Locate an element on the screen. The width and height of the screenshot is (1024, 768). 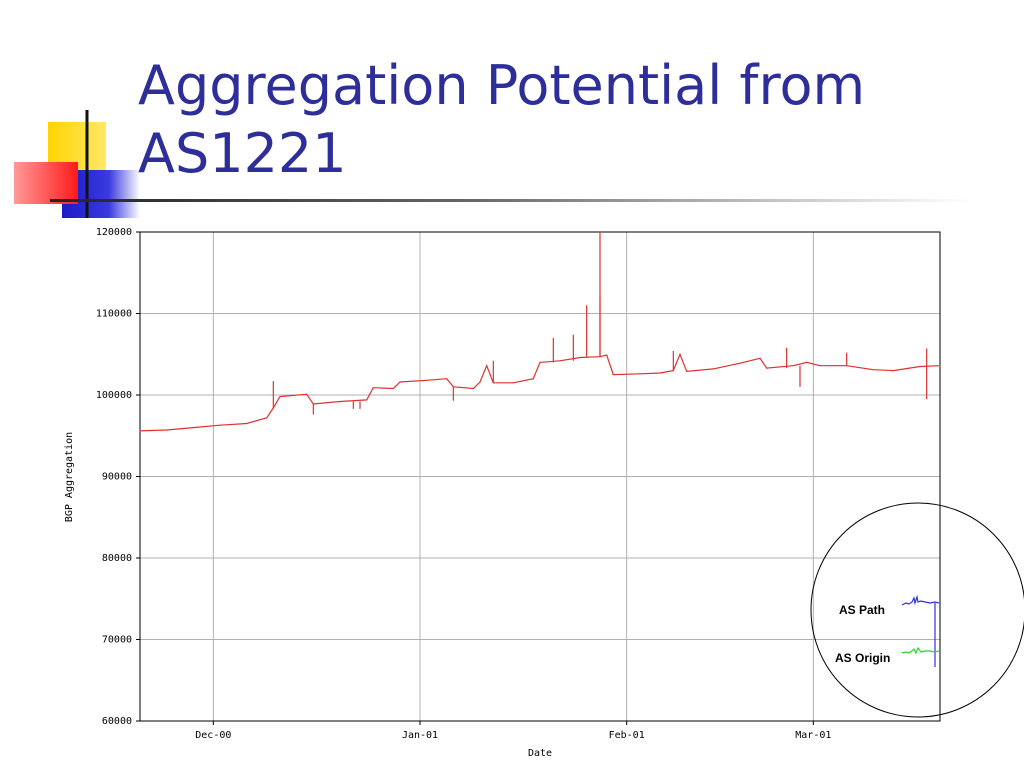
slide-title-line-1: Aggregation Potential from is located at coordinates (502, 85).